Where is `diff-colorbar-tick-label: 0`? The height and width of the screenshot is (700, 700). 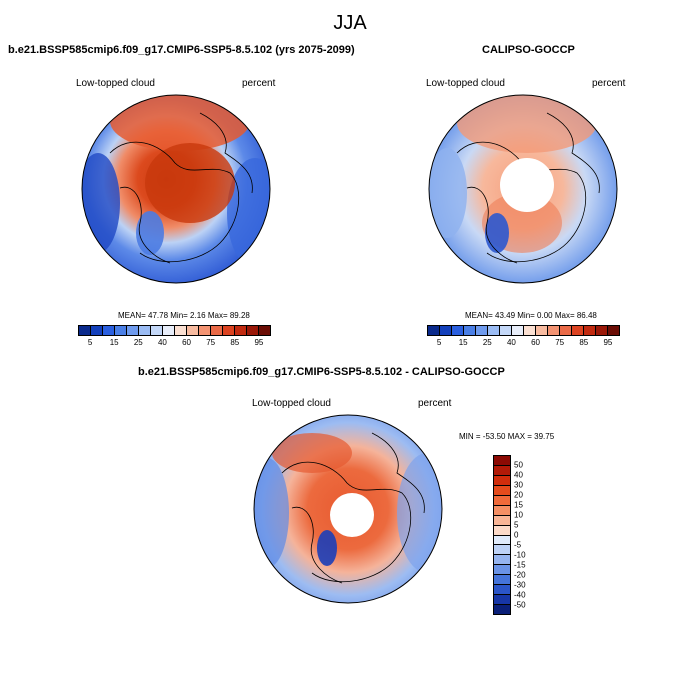 diff-colorbar-tick-label: 0 is located at coordinates (516, 535).